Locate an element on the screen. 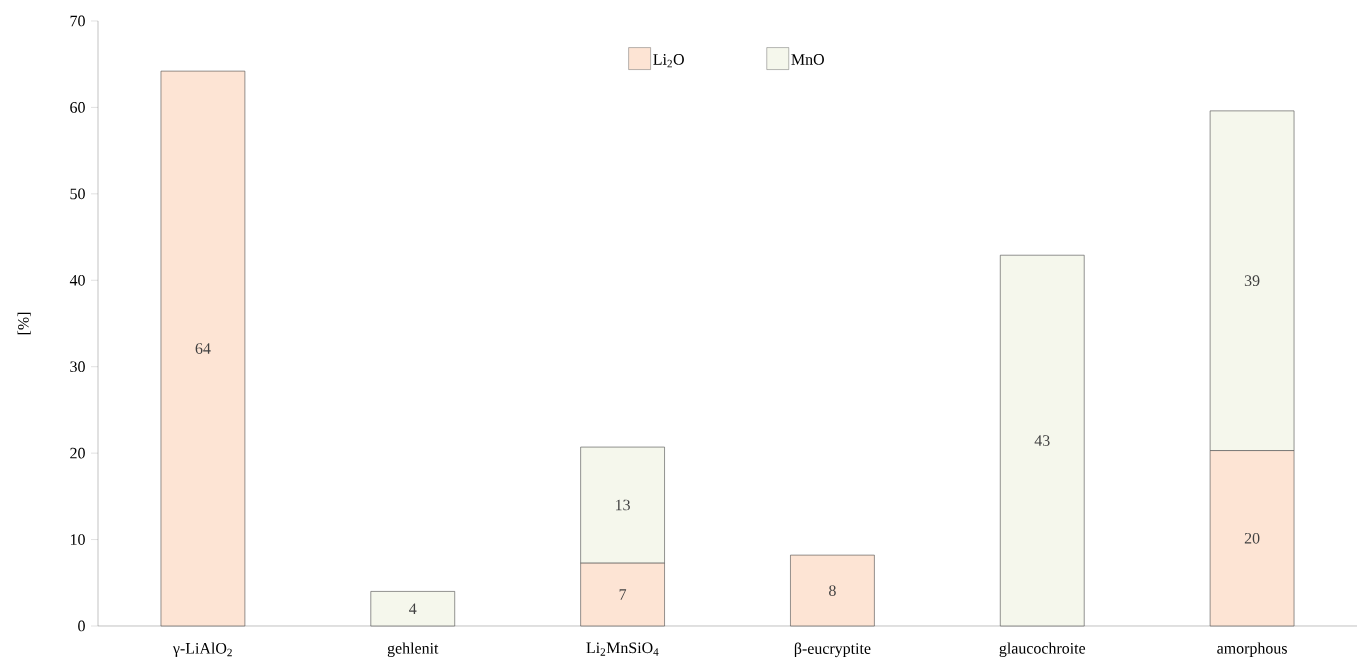 The image size is (1357, 663). x-tick-label: β-eucryptite is located at coordinates (832, 650).